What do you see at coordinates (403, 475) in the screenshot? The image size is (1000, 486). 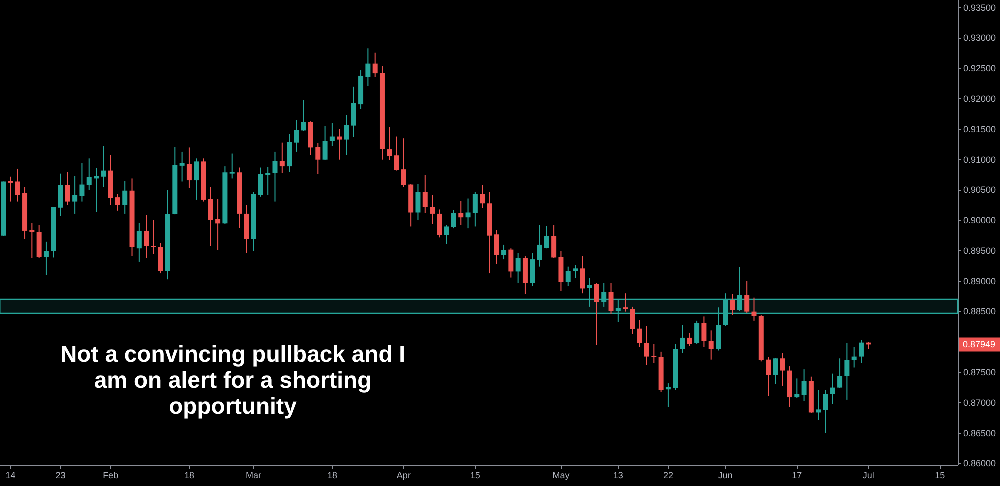 I see `x-tick-label: Apr` at bounding box center [403, 475].